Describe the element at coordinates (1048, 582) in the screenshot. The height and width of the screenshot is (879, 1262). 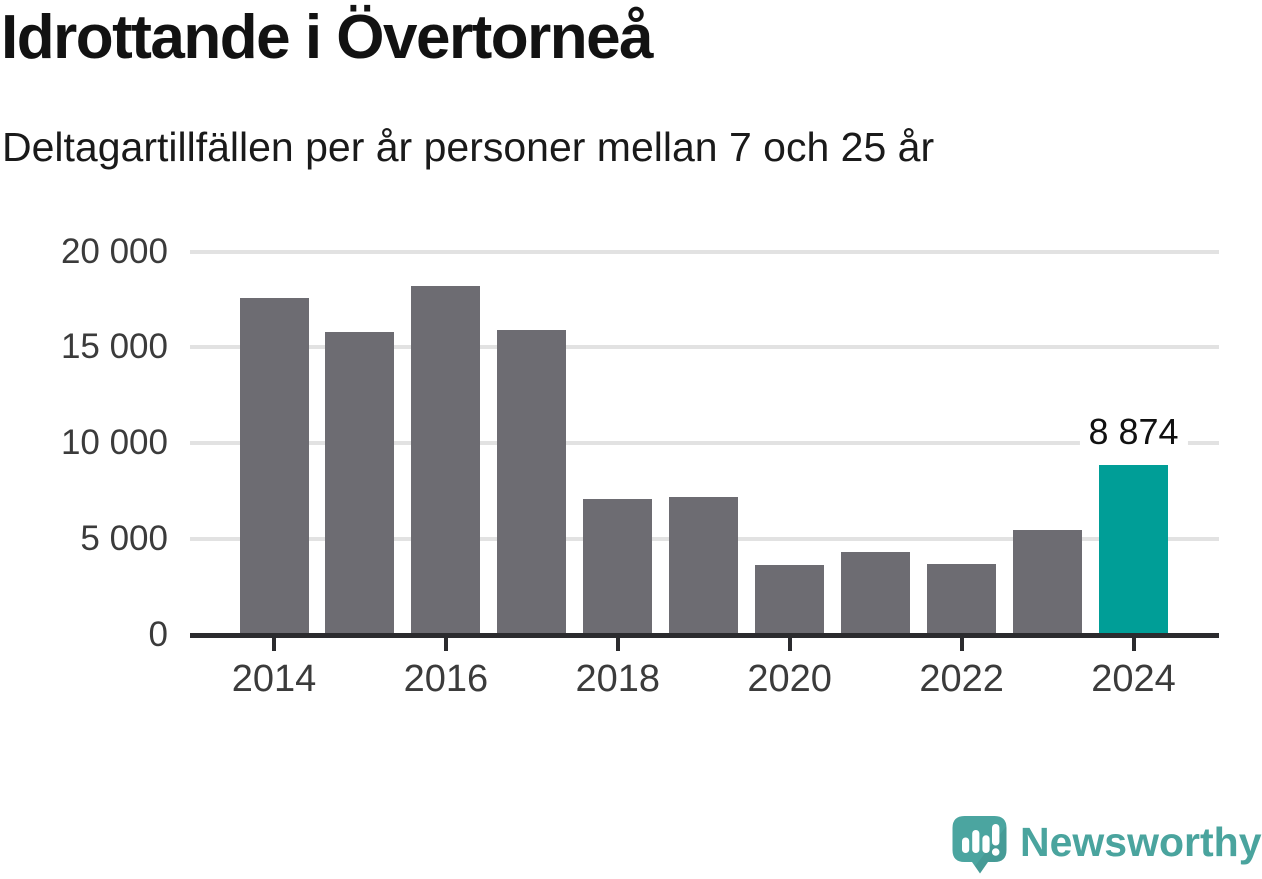
I see `bar-2023` at that location.